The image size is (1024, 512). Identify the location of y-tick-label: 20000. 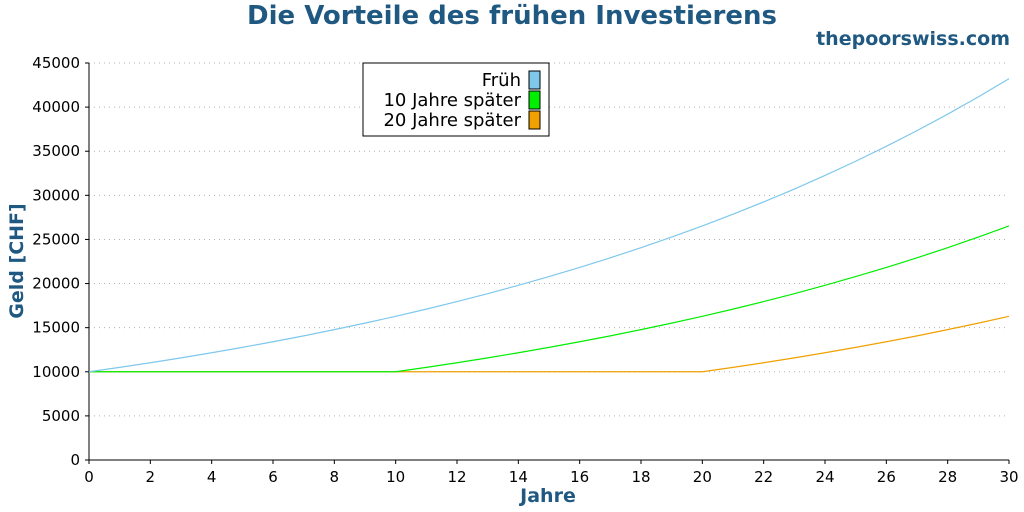
(56, 284).